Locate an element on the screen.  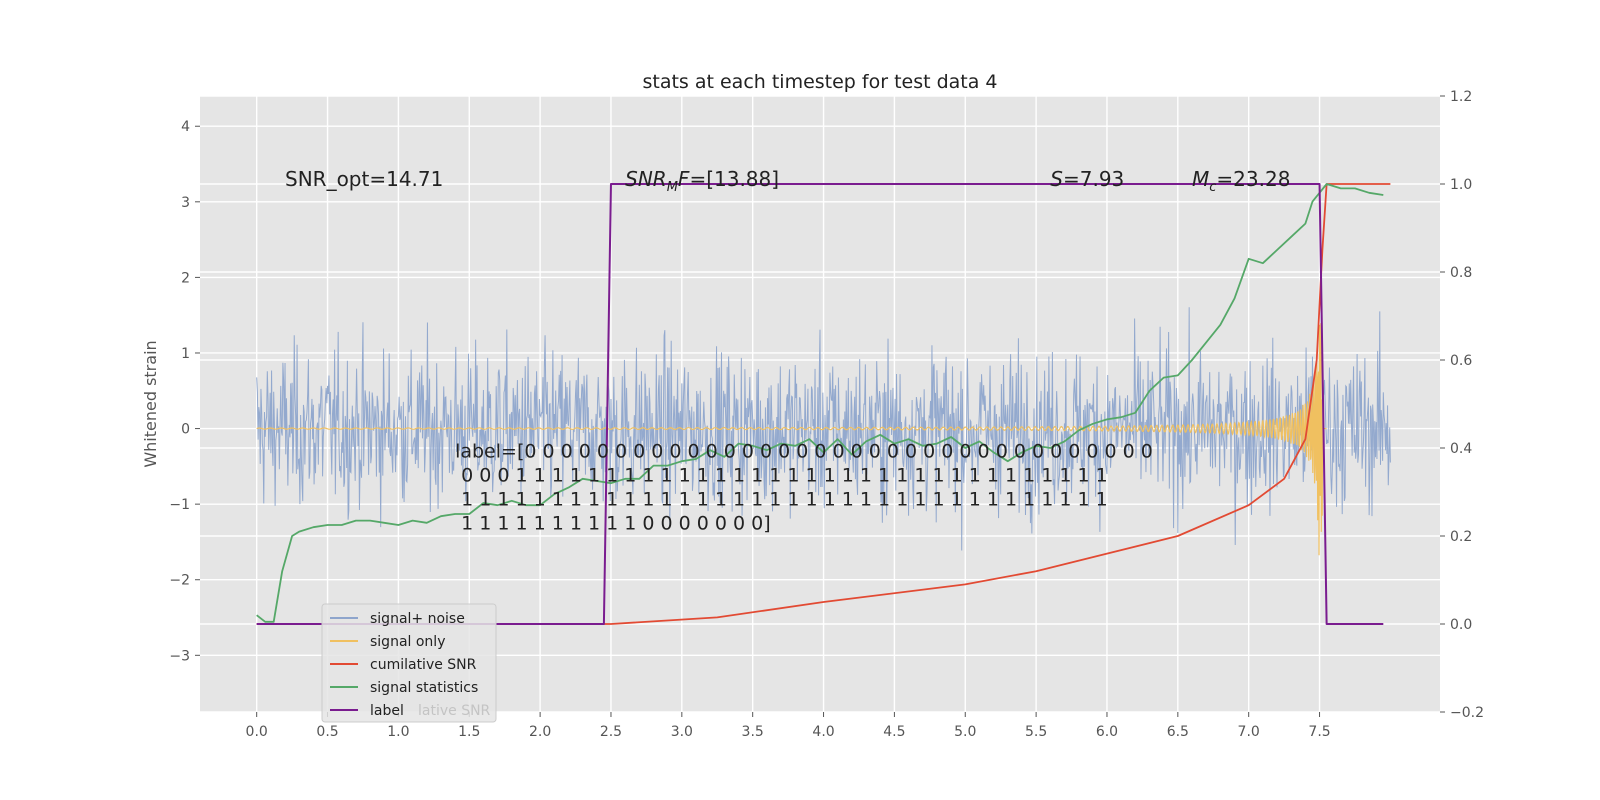
legend-label: cumilative SNR is located at coordinates (423, 665).